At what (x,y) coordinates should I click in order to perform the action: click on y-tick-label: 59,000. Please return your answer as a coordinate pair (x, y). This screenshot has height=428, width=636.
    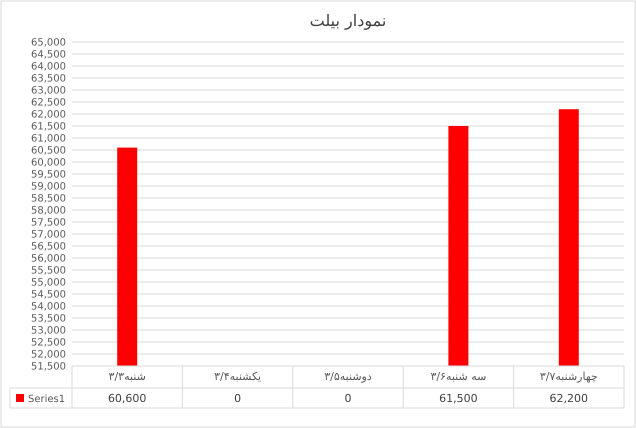
    Looking at the image, I should click on (48, 187).